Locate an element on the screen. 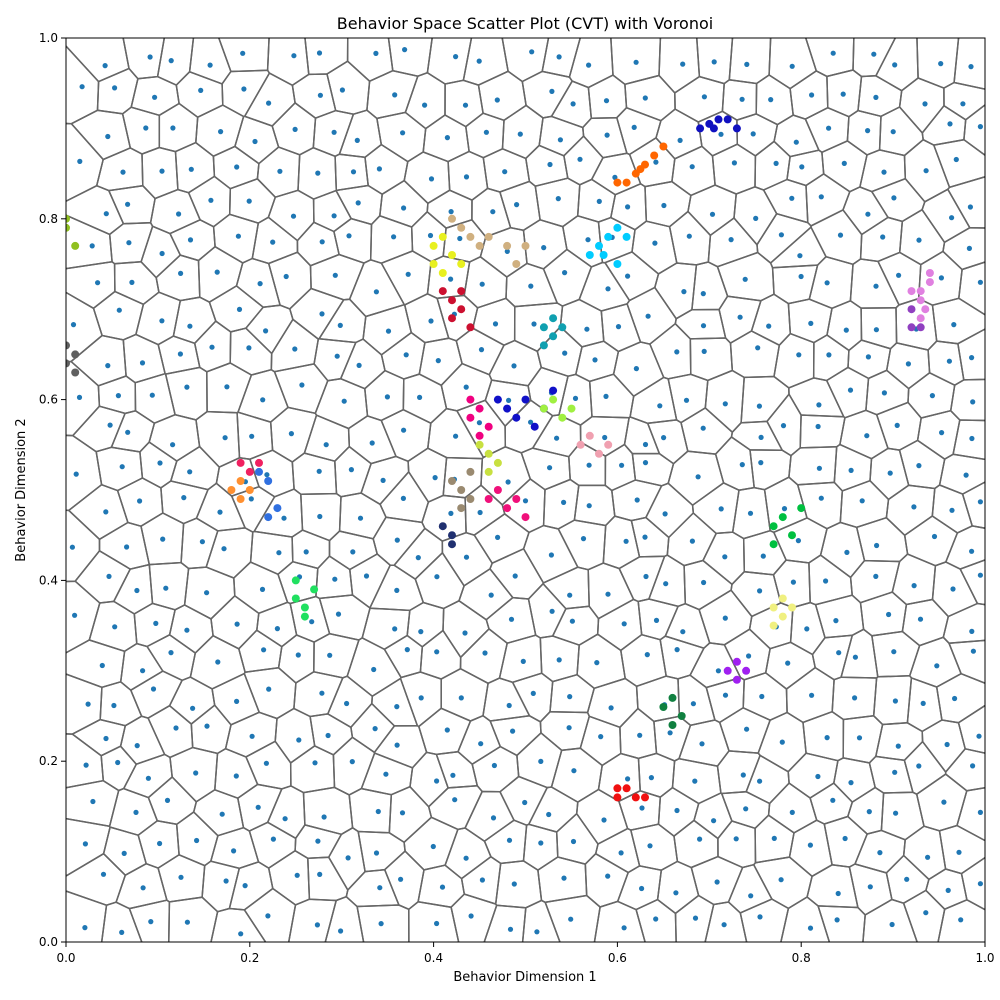  x-tick-label: 0.2 is located at coordinates (249, 958).